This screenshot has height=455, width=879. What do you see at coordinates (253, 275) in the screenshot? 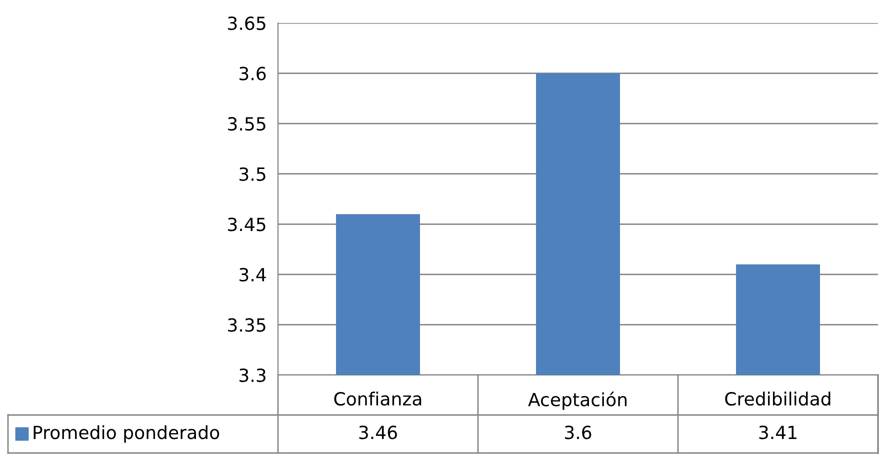
I see `y-tick-label: 3.4` at bounding box center [253, 275].